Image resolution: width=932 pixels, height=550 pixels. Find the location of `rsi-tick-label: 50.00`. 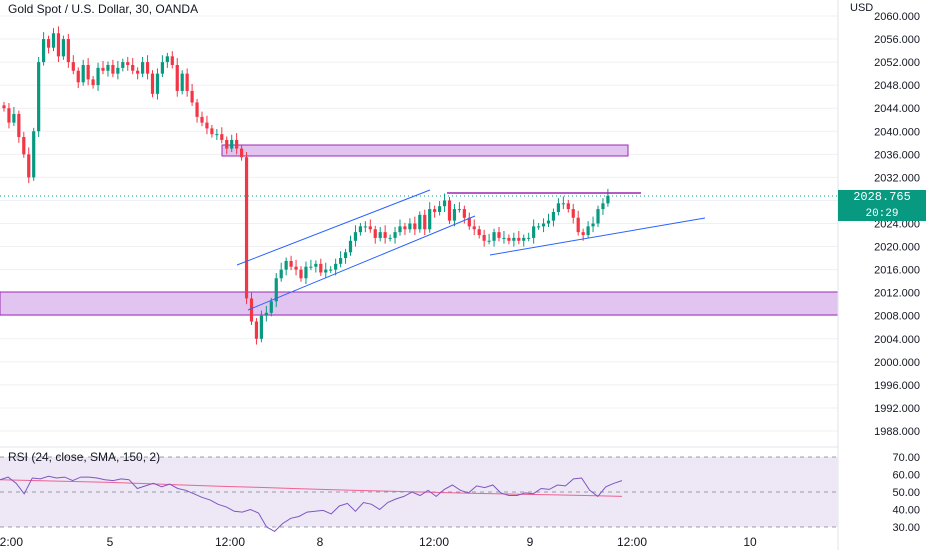

rsi-tick-label: 50.00 is located at coordinates (906, 493).